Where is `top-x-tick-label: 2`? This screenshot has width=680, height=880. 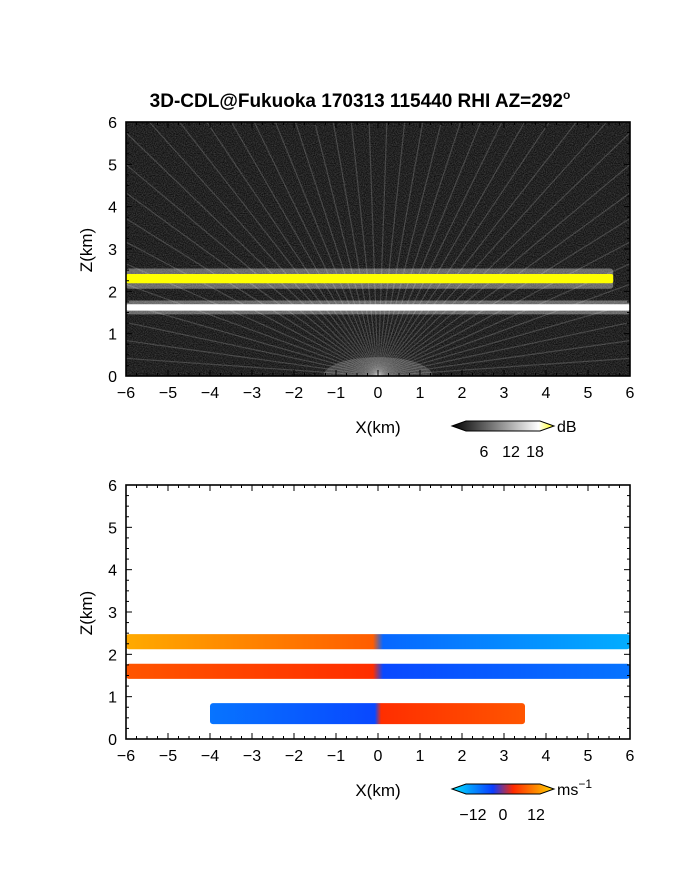
top-x-tick-label: 2 is located at coordinates (462, 393).